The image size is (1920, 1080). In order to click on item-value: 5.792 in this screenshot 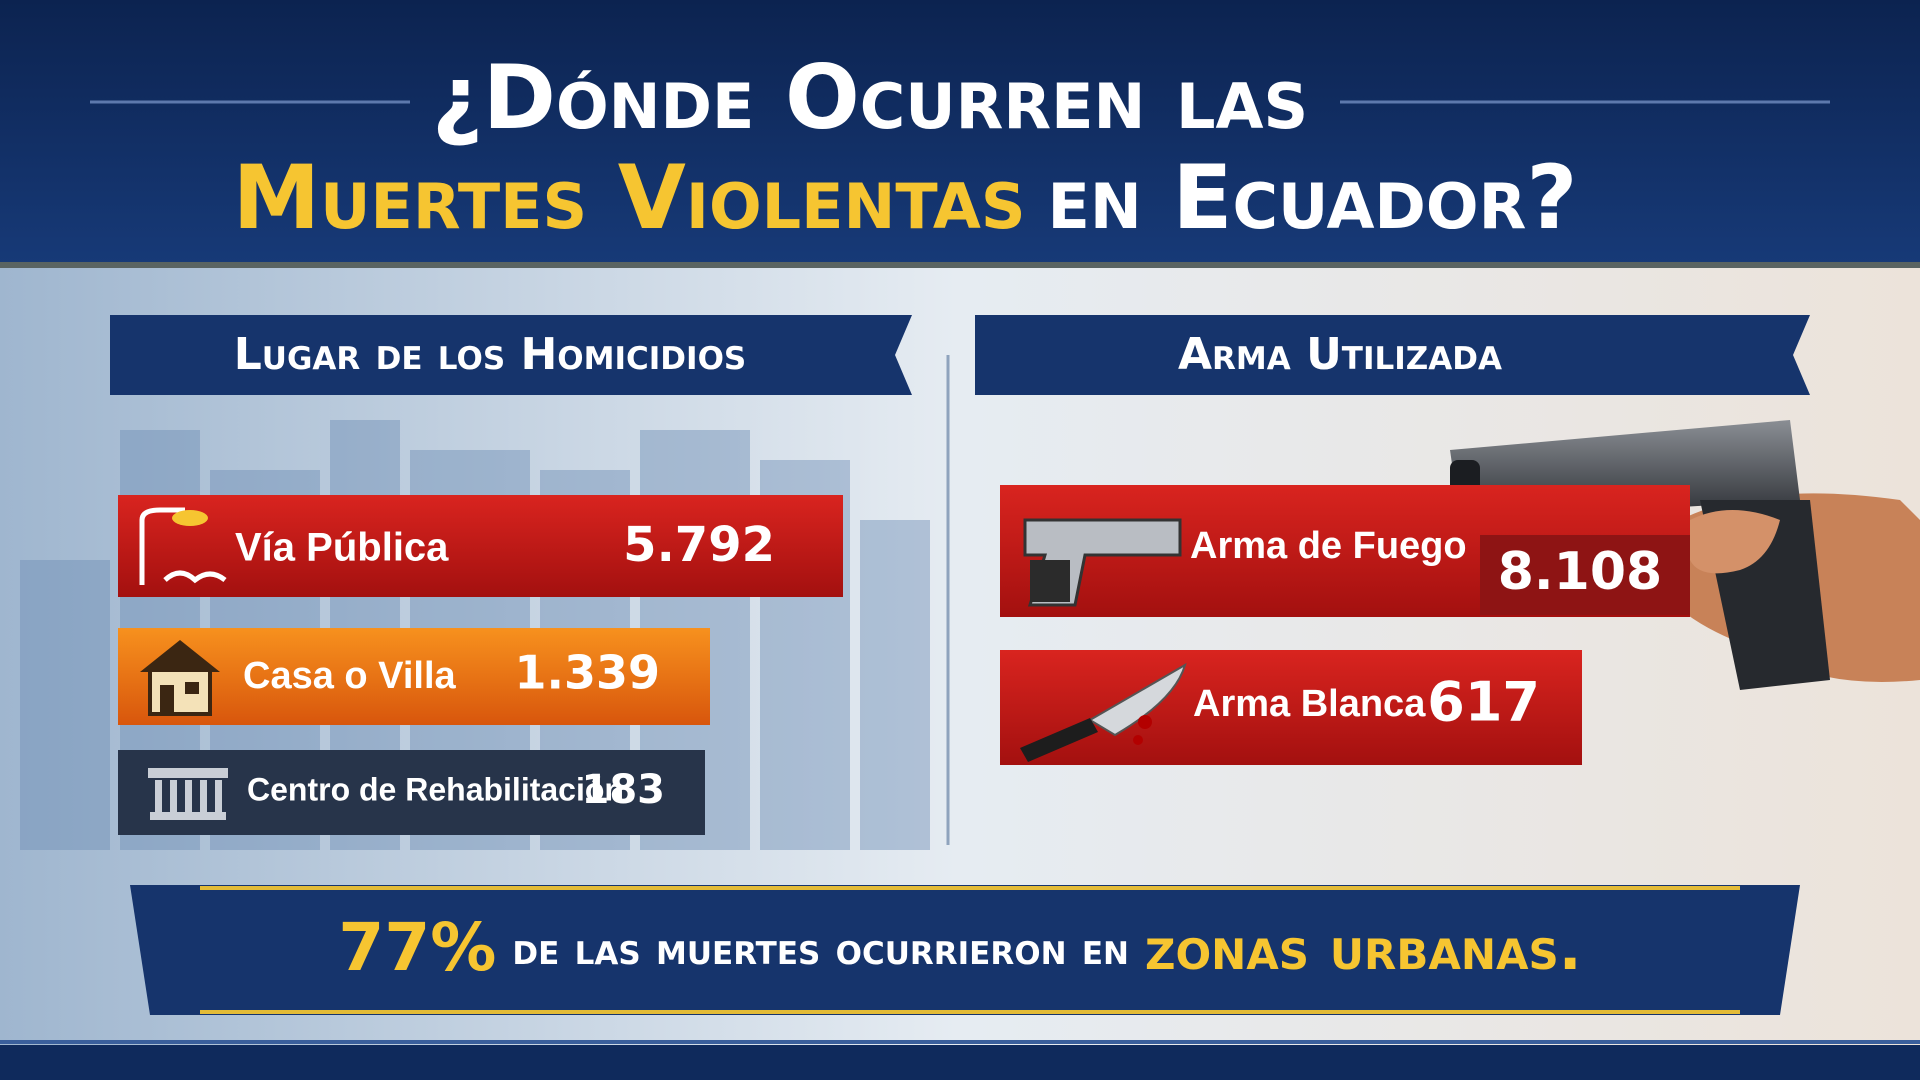, I will do `click(699, 545)`.